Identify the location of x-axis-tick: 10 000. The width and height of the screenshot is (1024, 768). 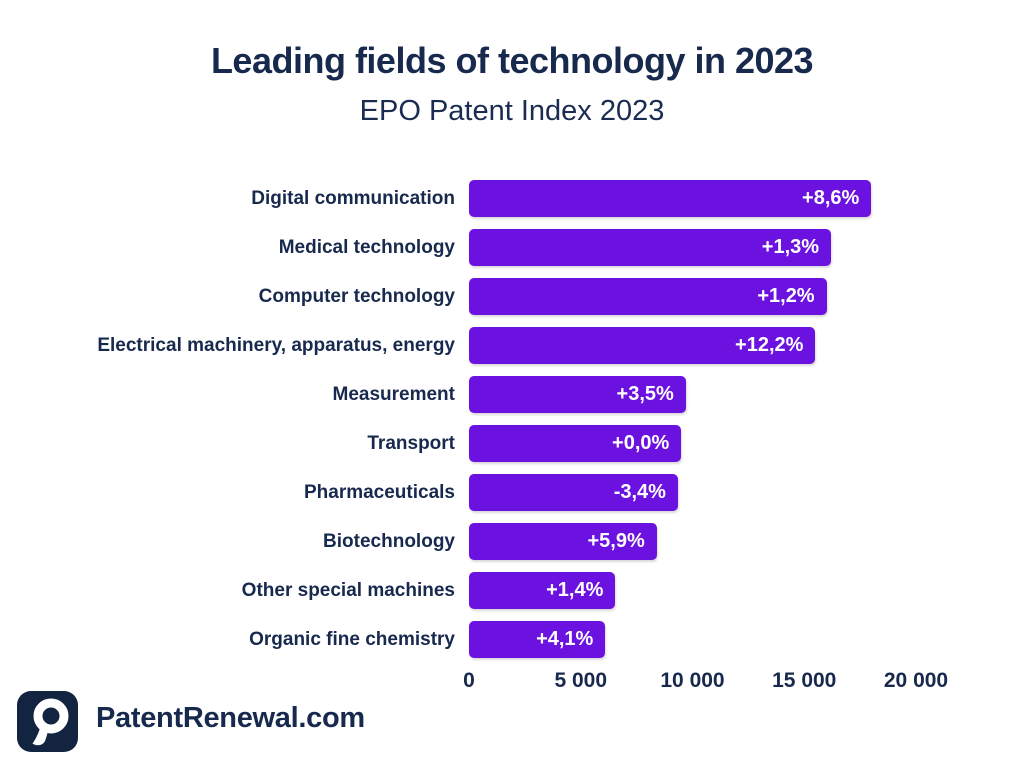
(692, 680).